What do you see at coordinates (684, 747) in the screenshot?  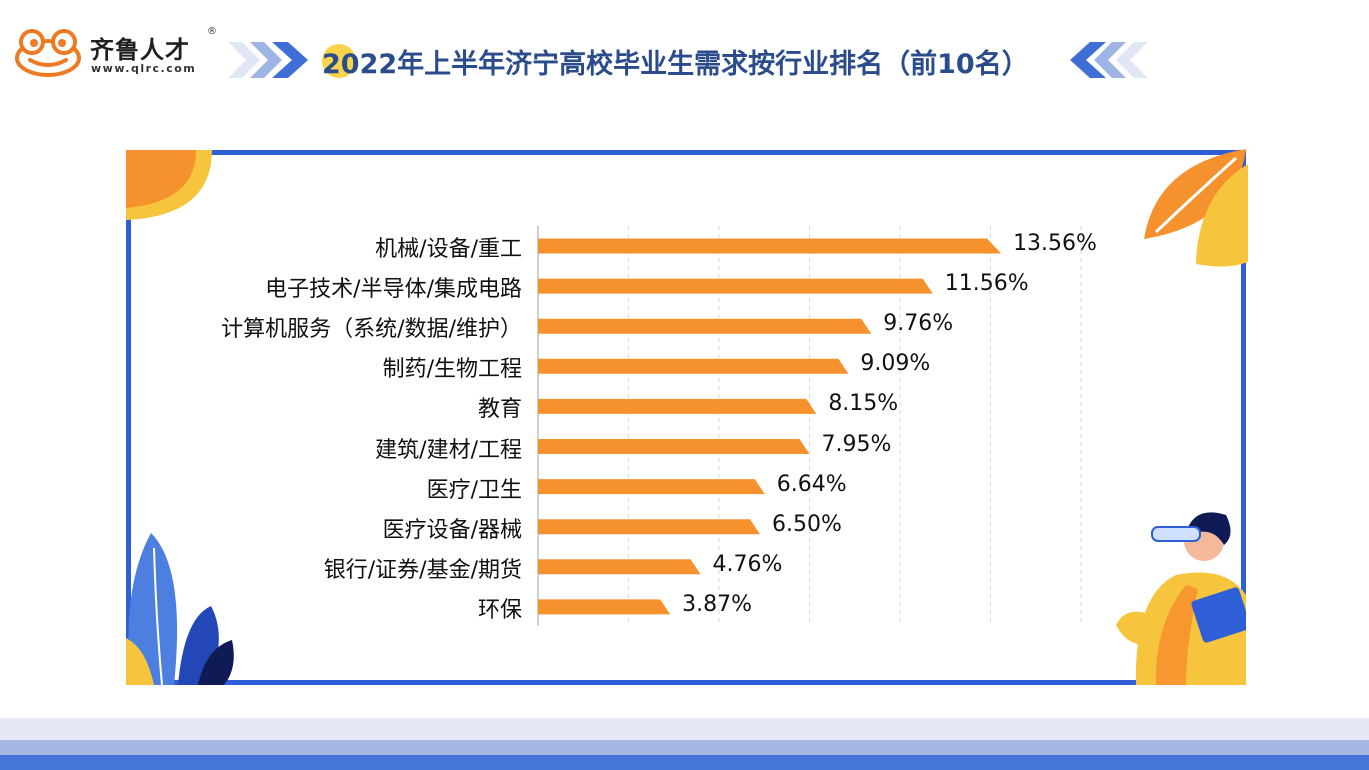 I see `footer-stripe-mid` at bounding box center [684, 747].